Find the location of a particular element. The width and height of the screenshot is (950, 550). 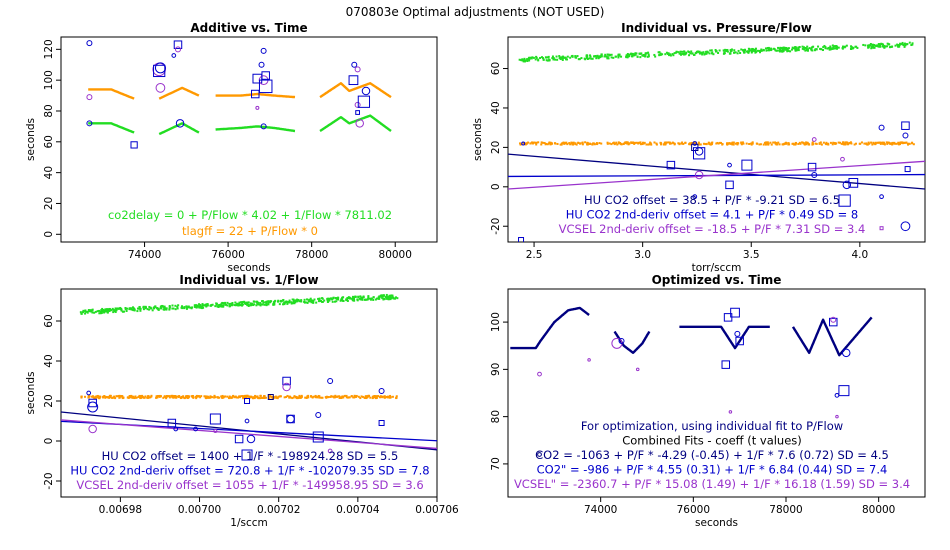

y-tick-label: 80 is located at coordinates (496, 416).